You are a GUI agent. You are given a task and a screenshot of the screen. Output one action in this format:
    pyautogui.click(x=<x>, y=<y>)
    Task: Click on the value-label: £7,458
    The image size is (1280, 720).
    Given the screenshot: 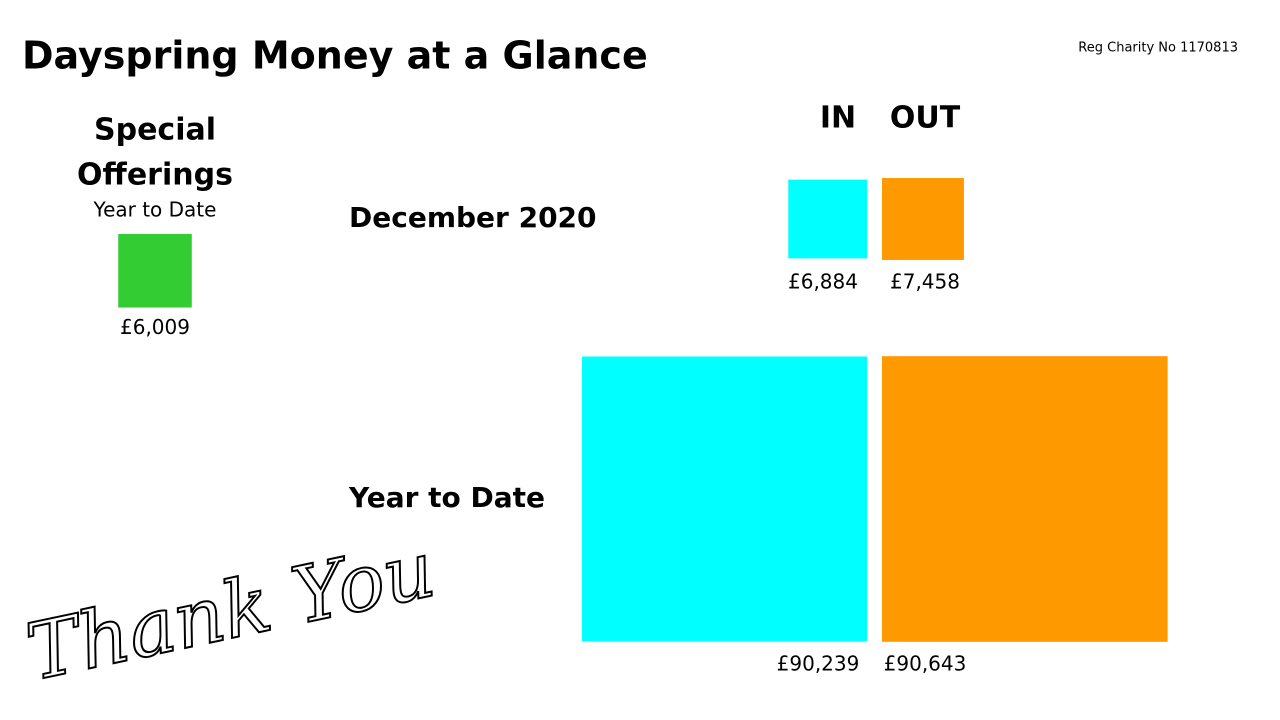 What is the action you would take?
    pyautogui.click(x=925, y=281)
    